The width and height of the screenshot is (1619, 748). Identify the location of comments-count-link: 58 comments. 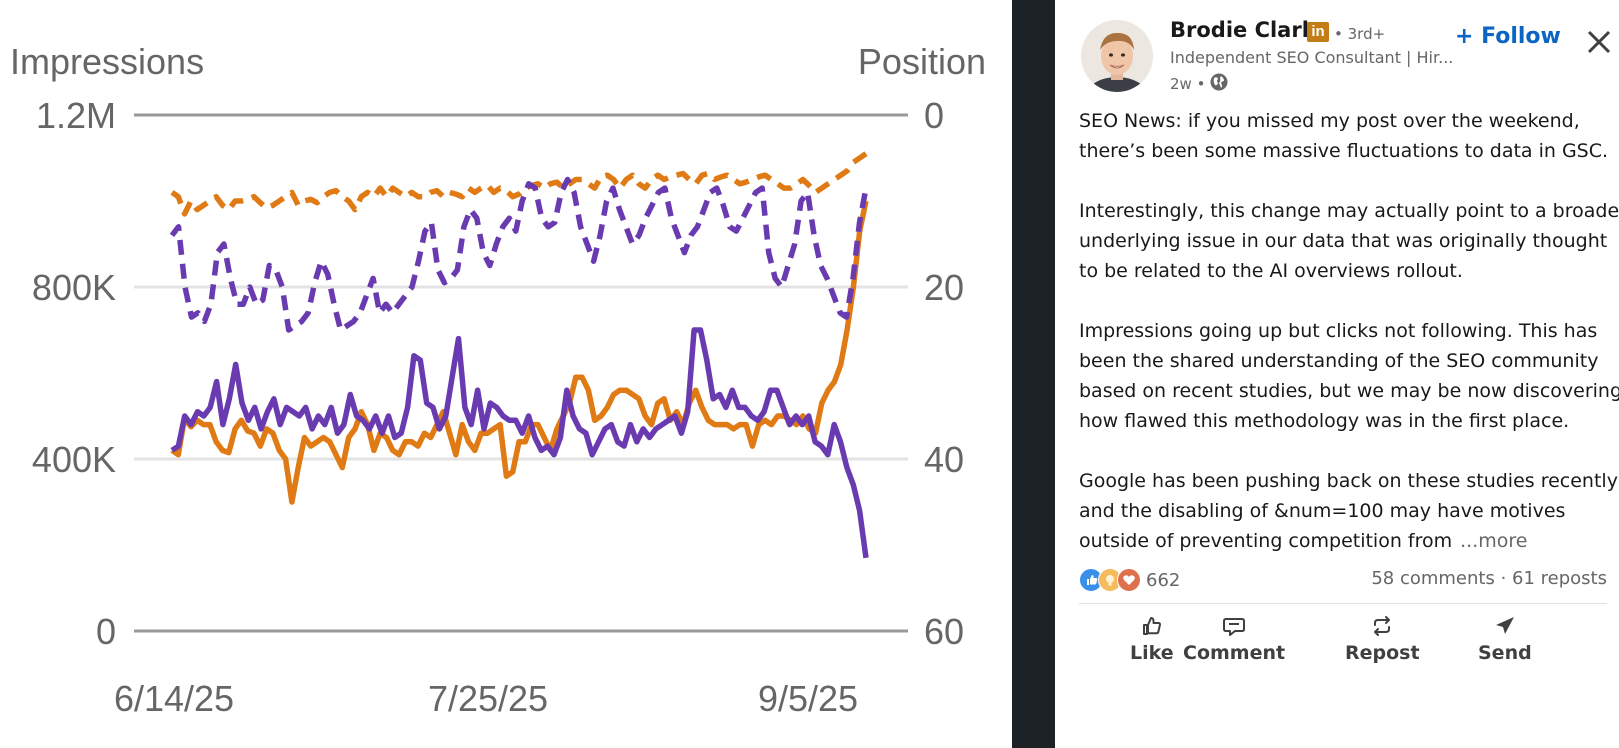
(1433, 578).